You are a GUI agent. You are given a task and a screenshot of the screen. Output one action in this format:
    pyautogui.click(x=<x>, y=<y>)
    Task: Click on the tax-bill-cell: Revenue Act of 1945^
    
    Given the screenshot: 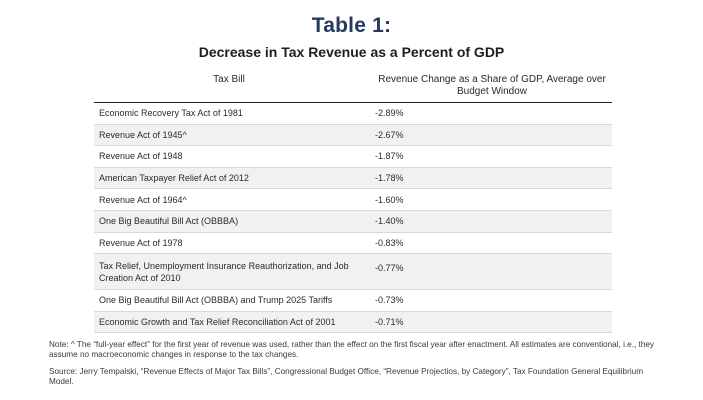 What is the action you would take?
    pyautogui.click(x=143, y=134)
    